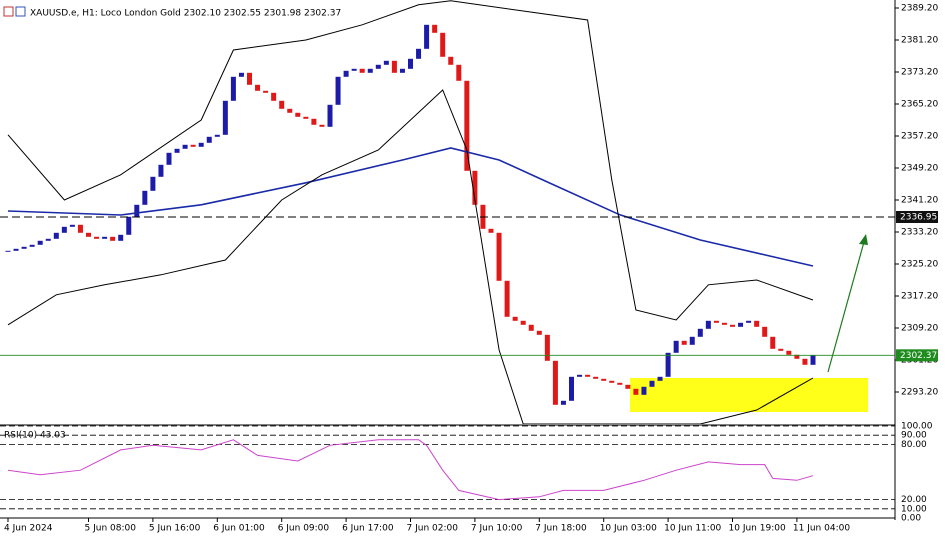 The image size is (950, 538). Describe the element at coordinates (919, 297) in the screenshot. I see `y-tick-label: 2317.20` at that location.